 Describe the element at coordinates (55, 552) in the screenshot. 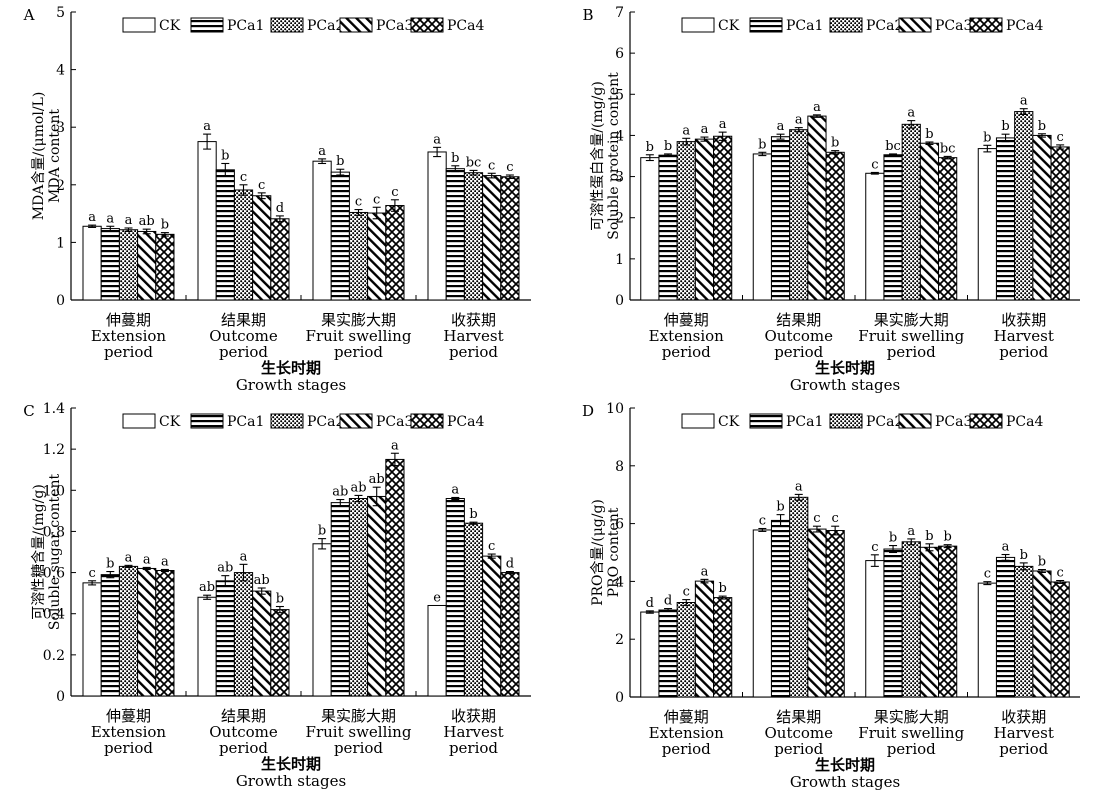

I see `y-axis-title-en: Soluble sugar content` at that location.